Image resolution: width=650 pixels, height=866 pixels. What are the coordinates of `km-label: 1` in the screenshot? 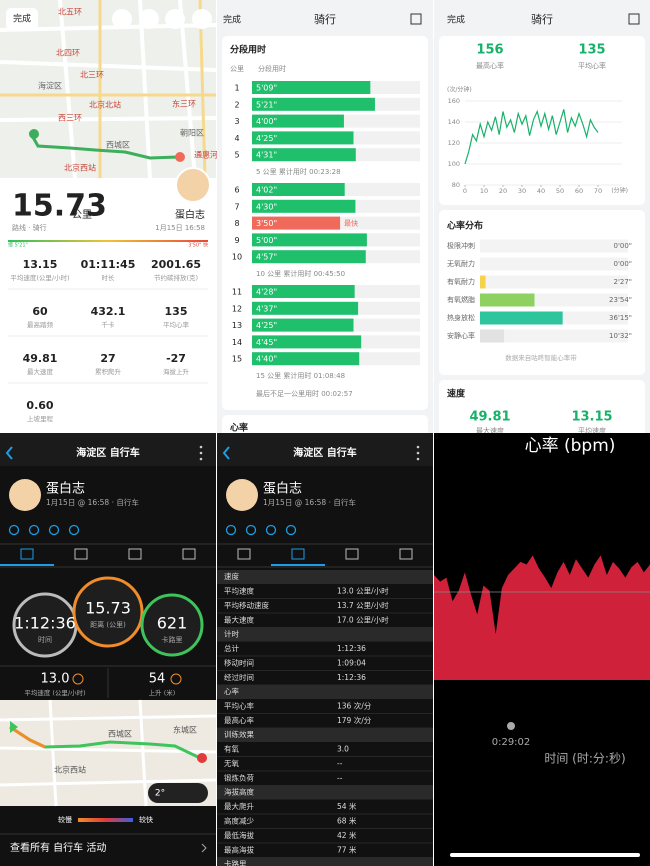 It's located at (236, 88).